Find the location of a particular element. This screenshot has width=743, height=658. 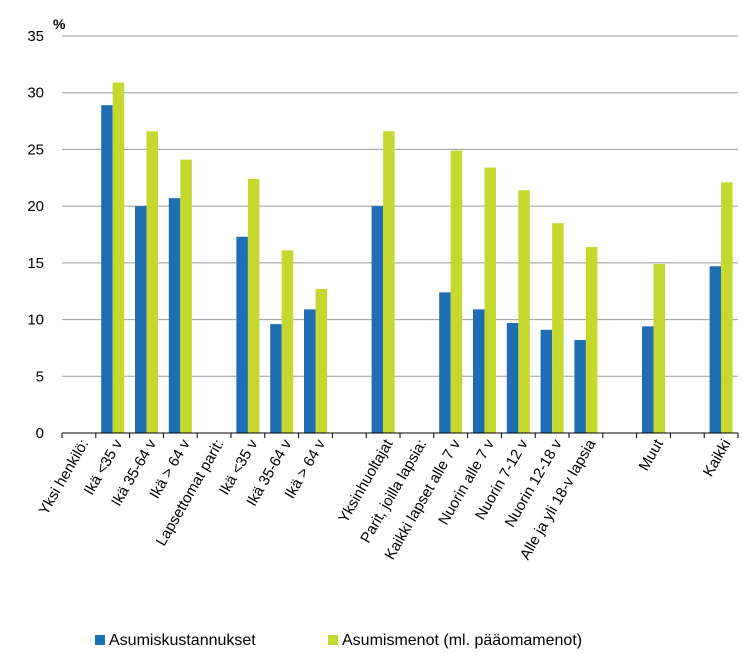

x-axis-ticks is located at coordinates (400, 435).